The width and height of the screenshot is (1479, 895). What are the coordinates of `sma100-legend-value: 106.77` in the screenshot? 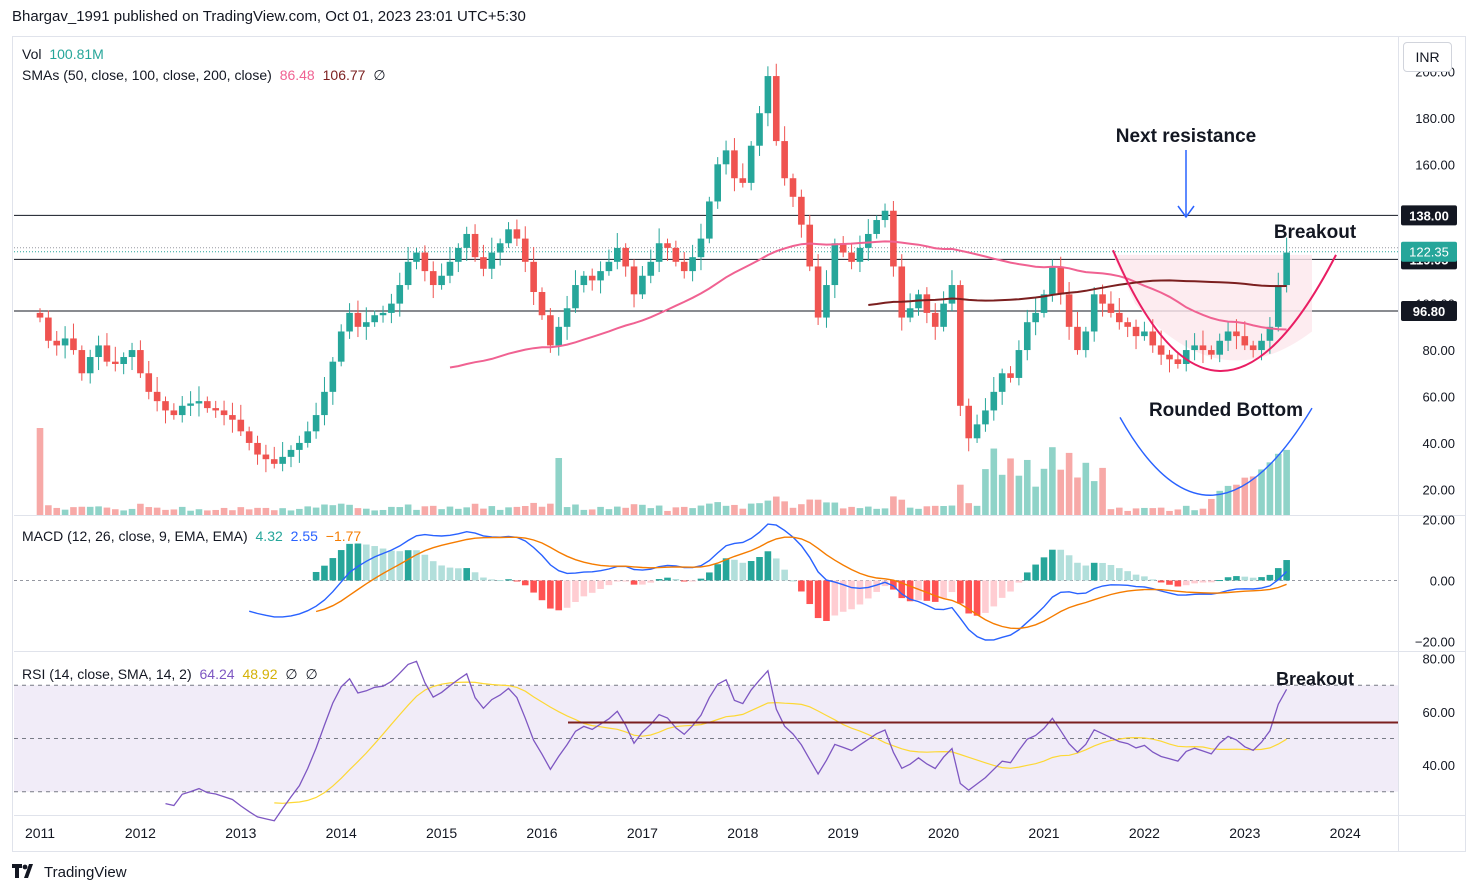 It's located at (344, 75).